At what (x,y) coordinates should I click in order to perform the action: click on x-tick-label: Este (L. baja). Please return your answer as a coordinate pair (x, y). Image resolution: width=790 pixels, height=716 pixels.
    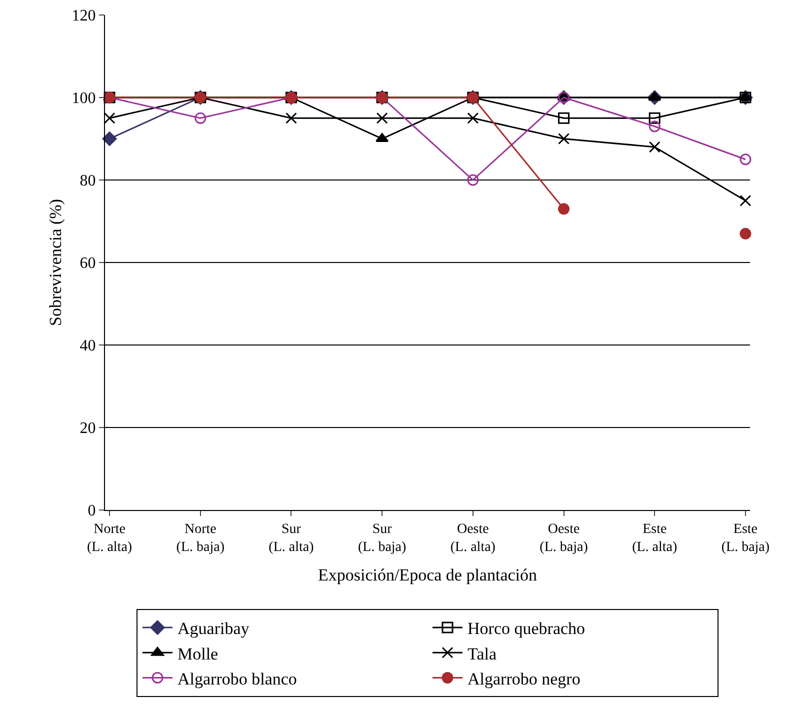
    Looking at the image, I should click on (745, 538).